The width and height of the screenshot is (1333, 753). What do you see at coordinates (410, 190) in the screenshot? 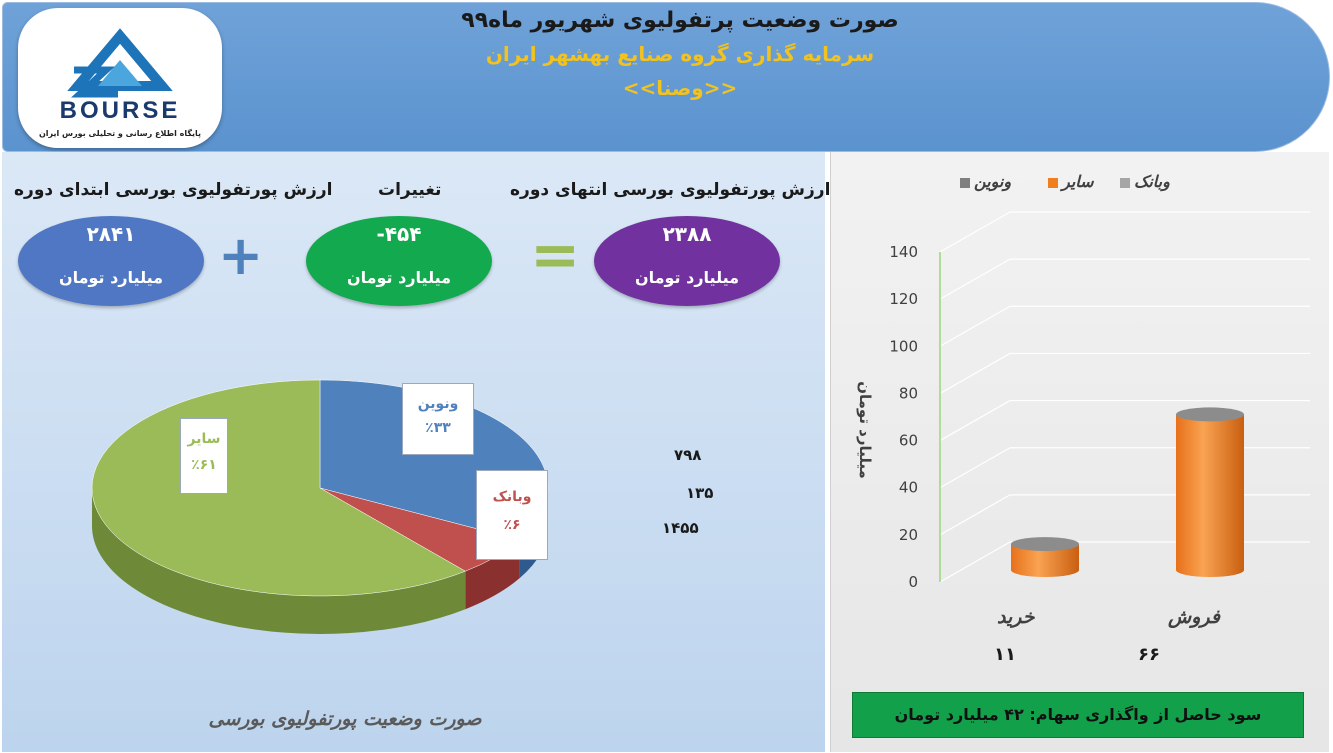
I see `change-label: تغییرات` at bounding box center [410, 190].